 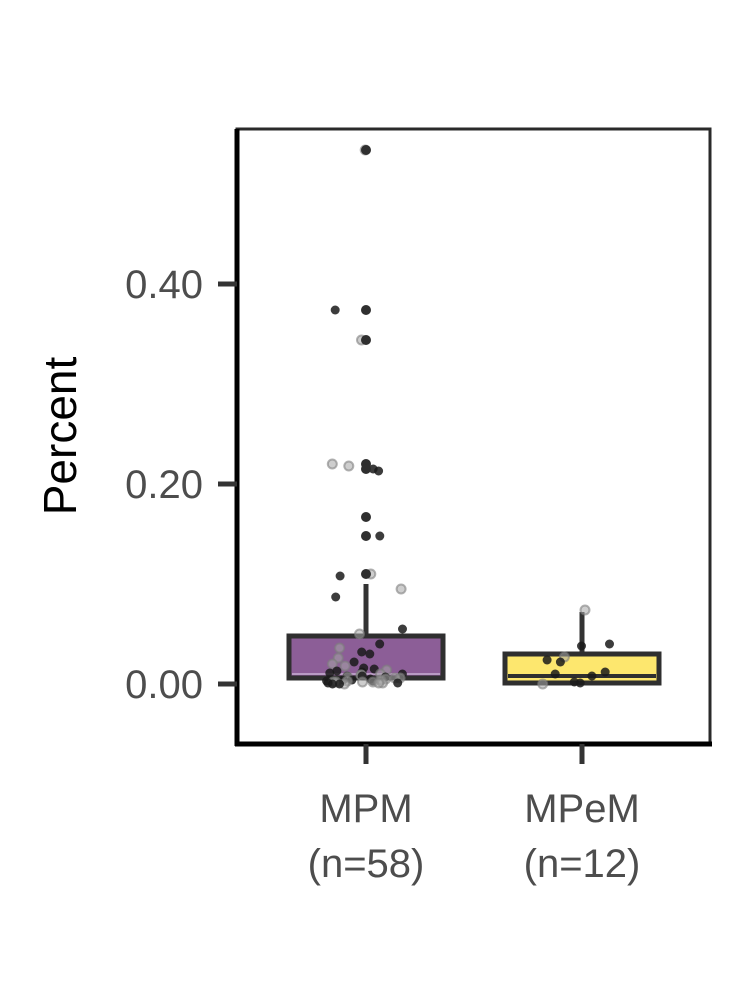 I want to click on y-ticks: 0.00 0.20 0.40, so click(x=181, y=485).